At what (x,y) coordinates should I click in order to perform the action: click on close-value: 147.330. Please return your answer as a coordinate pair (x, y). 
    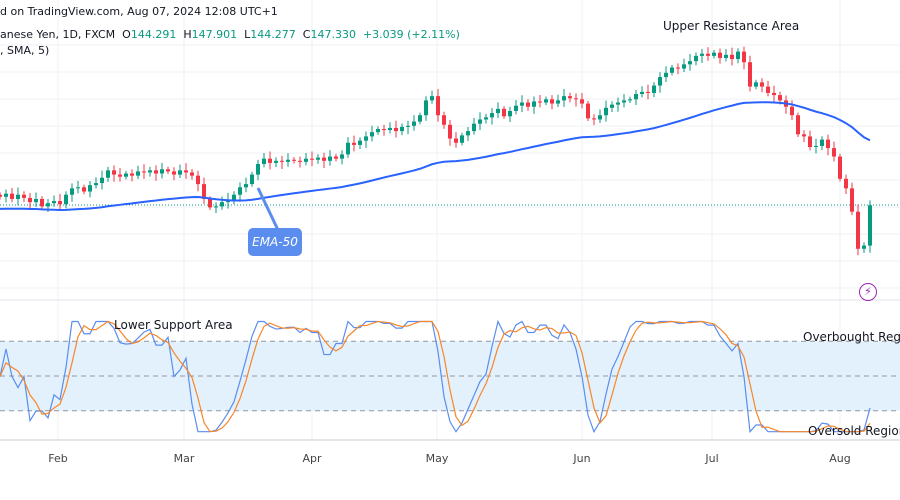
    Looking at the image, I should click on (333, 34).